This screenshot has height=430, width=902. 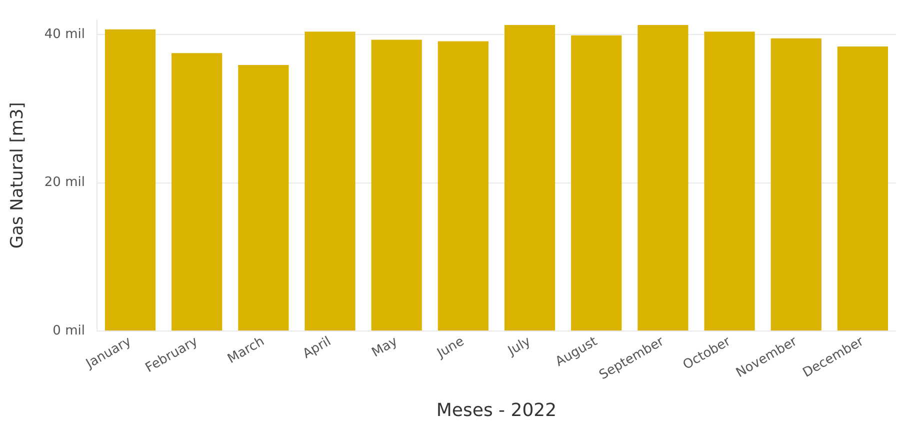 I want to click on x-tick-label: June, so click(x=450, y=348).